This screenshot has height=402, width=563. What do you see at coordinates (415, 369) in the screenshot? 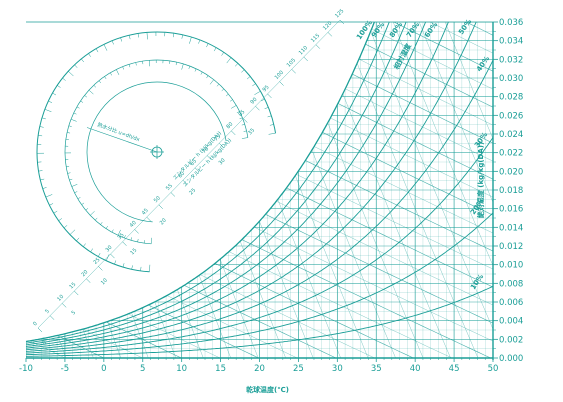
I see `x-tick-label: 40` at bounding box center [415, 369].